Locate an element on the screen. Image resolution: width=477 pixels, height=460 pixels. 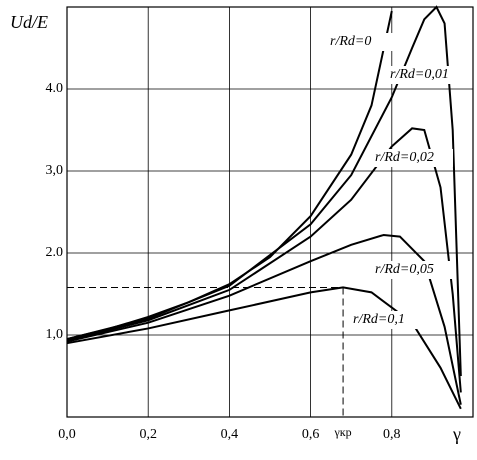
series-label: r/Rd=0,02 is located at coordinates (404, 157).